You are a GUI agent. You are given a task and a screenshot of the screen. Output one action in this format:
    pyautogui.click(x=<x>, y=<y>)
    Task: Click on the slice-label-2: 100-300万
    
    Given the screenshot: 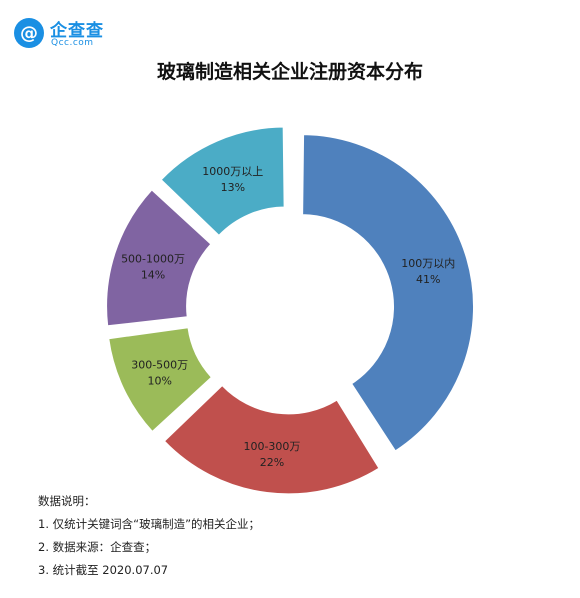 What is the action you would take?
    pyautogui.click(x=271, y=446)
    